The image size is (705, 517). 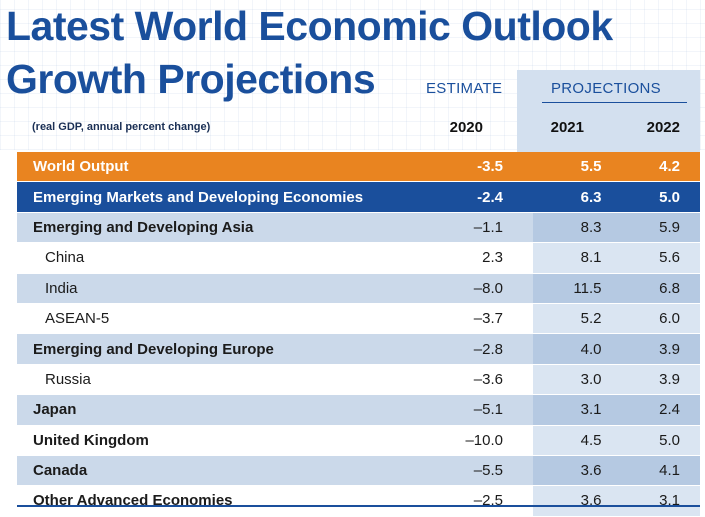 I want to click on column-header-2021: 2021, so click(x=567, y=127).